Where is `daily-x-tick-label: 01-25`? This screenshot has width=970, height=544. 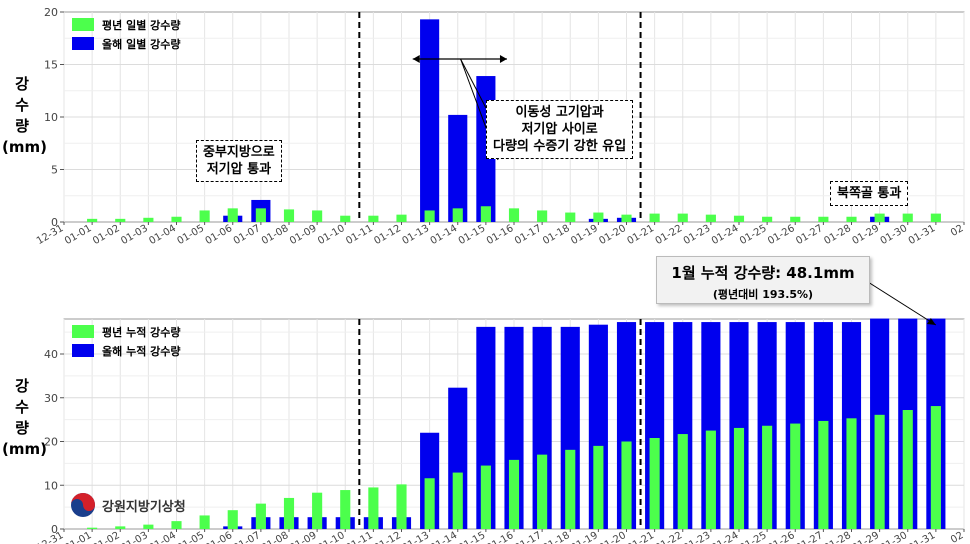
daily-x-tick-label: 01-25 is located at coordinates (753, 235).